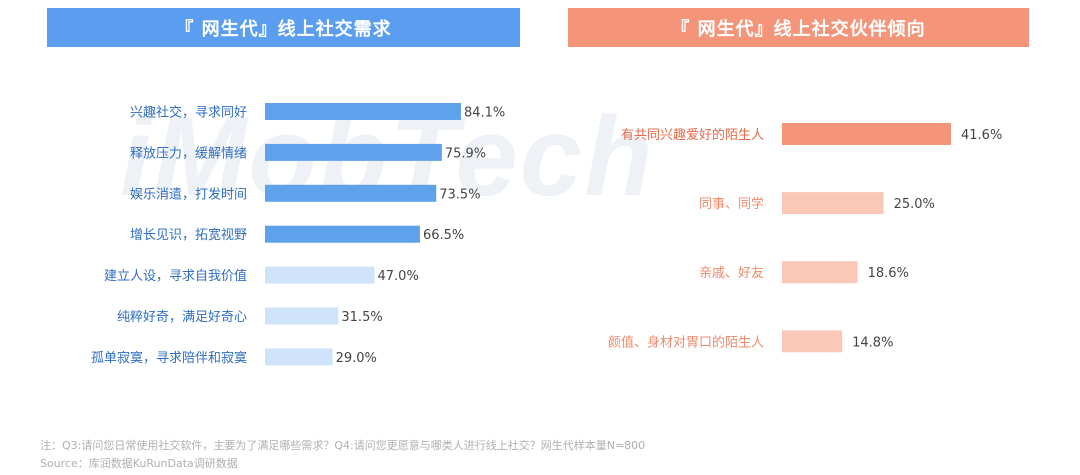 The height and width of the screenshot is (475, 1080). Describe the element at coordinates (356, 358) in the screenshot. I see `left-value-label: 29.0%` at that location.